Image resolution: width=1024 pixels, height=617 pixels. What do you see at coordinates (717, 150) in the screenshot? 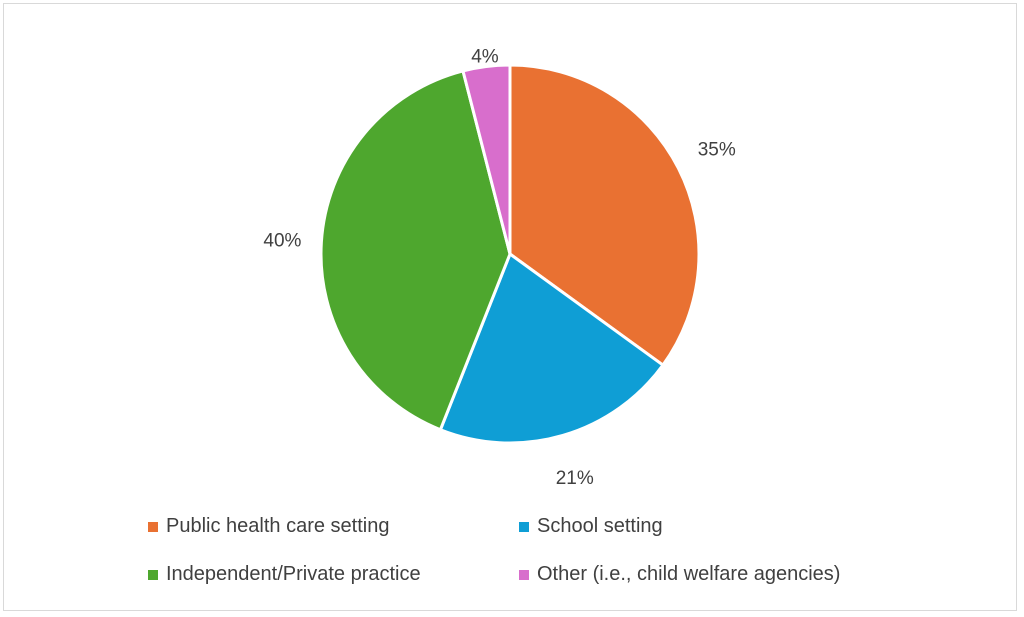
I see `data-label-public-health: 35%` at bounding box center [717, 150].